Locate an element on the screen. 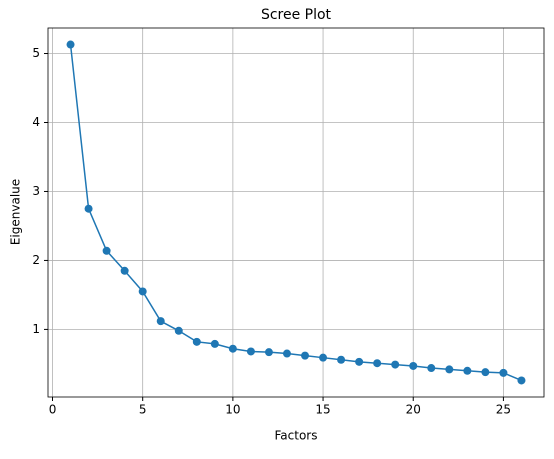 The image size is (554, 459). x-tick-label: 15 is located at coordinates (322, 410).